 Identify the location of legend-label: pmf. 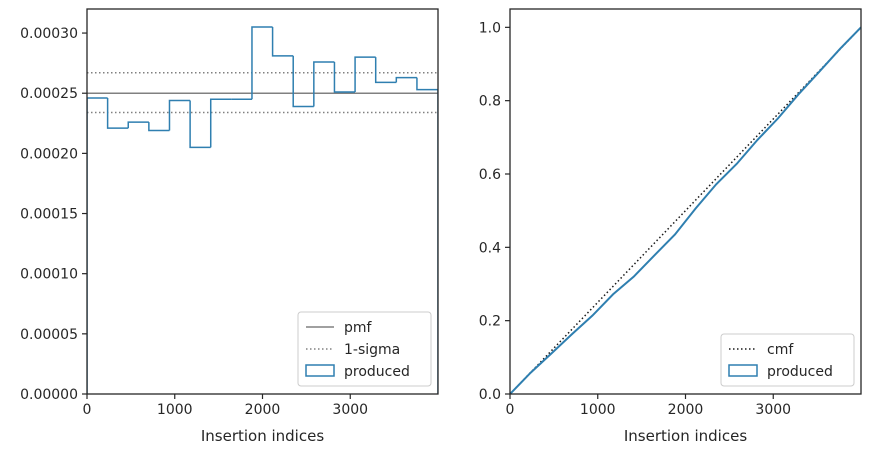
(358, 328).